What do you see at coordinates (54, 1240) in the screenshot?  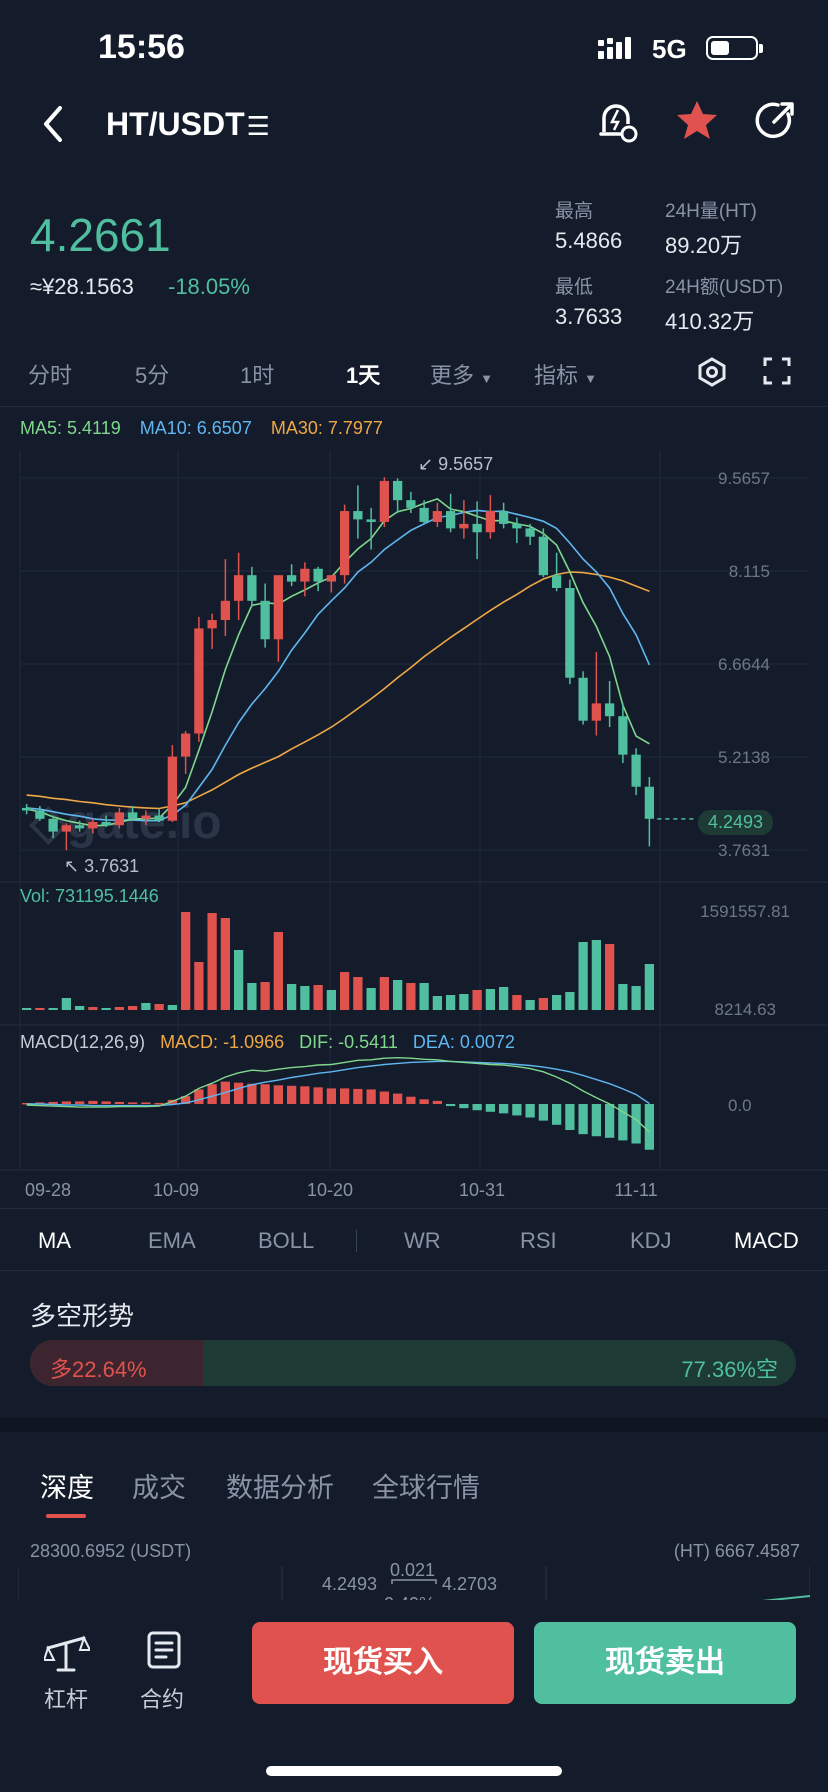 I see `indicator-ma: MA` at bounding box center [54, 1240].